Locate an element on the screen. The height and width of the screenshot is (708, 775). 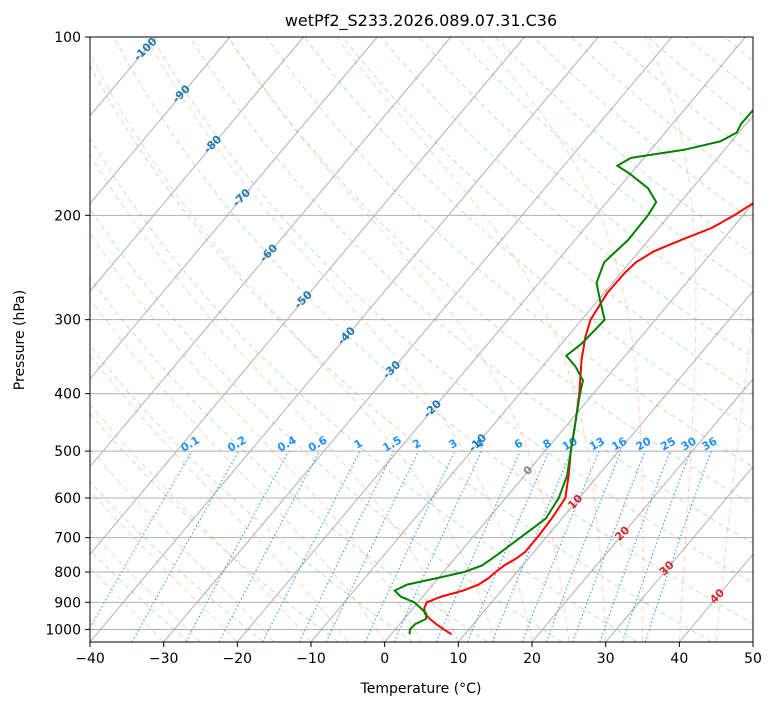
y-tick-label: 900 is located at coordinates (67, 603).